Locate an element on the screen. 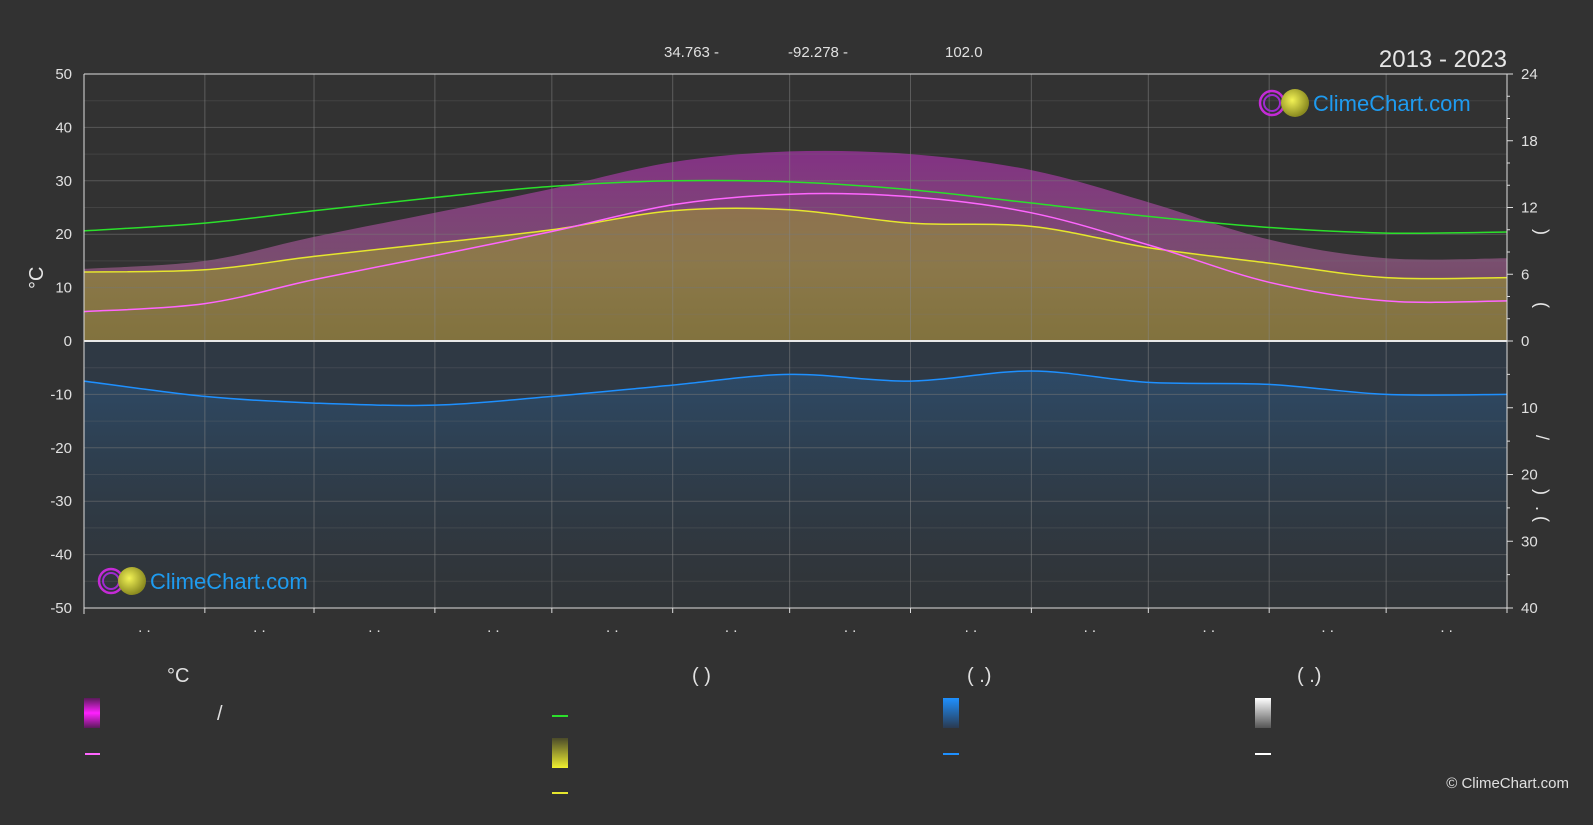 Image resolution: width=1593 pixels, height=825 pixels. brand-link-top: ClimeChart.com is located at coordinates (1392, 103).